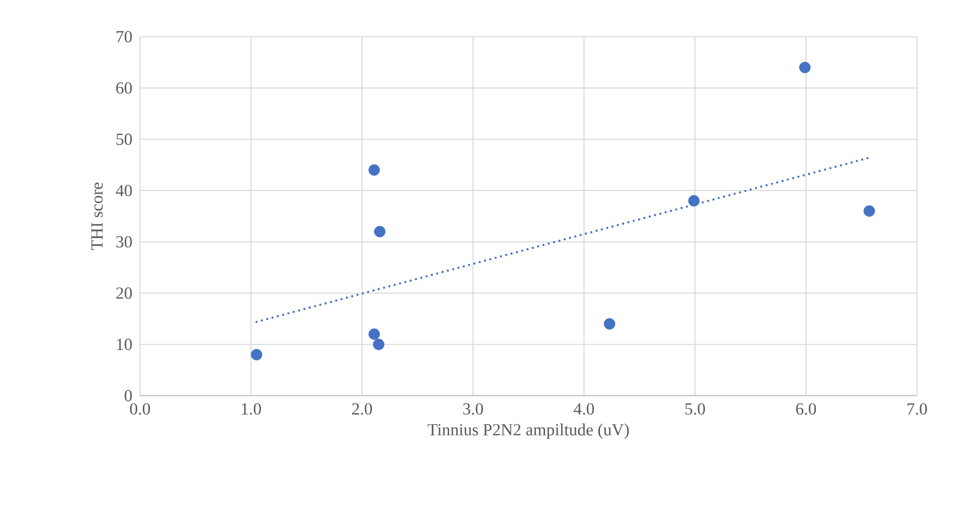 The image size is (956, 521). I want to click on x-tick-label: 6.0, so click(806, 409).